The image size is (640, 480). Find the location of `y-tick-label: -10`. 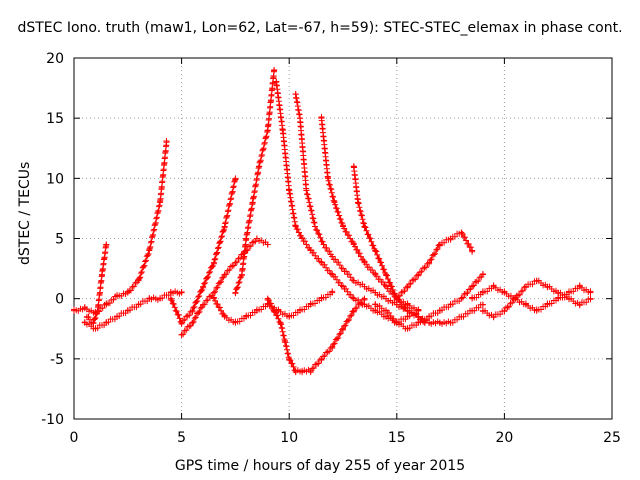

y-tick-label: -10 is located at coordinates (52, 420).